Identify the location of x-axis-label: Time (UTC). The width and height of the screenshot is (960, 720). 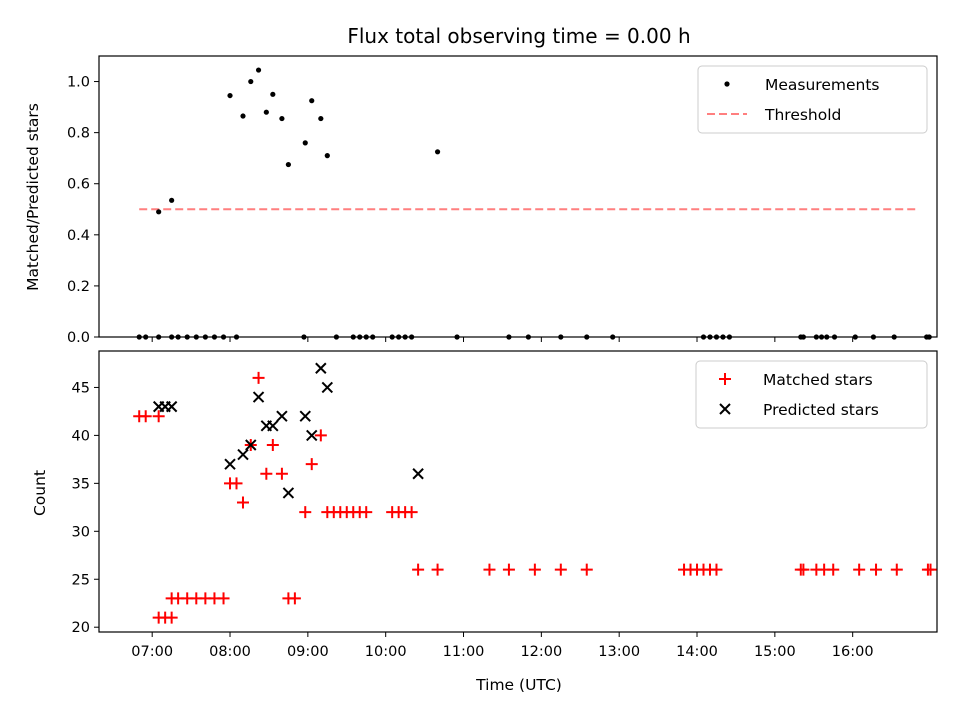
(518, 685).